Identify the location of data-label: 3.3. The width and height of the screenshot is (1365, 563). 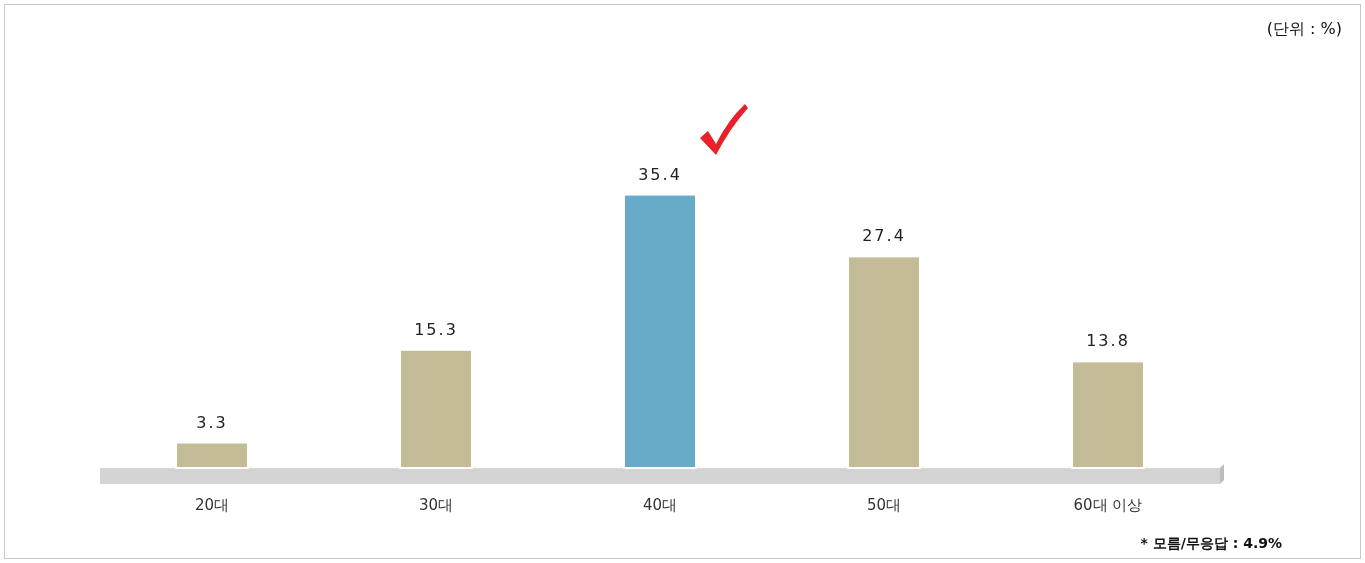
(212, 422).